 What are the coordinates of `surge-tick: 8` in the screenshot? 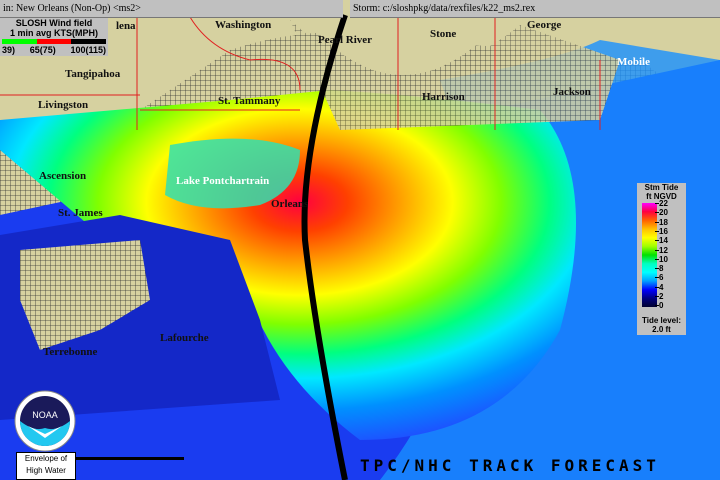 It's located at (659, 269).